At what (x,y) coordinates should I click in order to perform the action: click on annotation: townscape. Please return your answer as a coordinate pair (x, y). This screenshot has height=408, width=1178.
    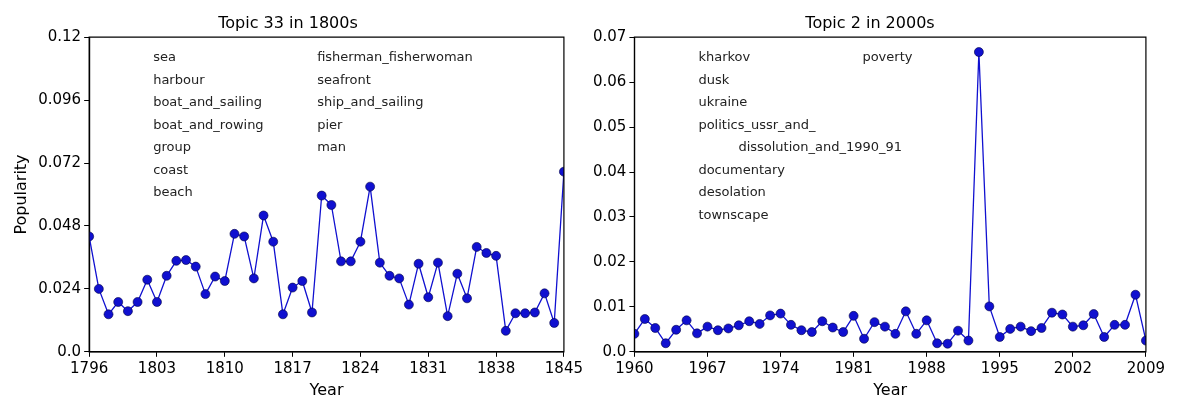
    Looking at the image, I should click on (733, 214).